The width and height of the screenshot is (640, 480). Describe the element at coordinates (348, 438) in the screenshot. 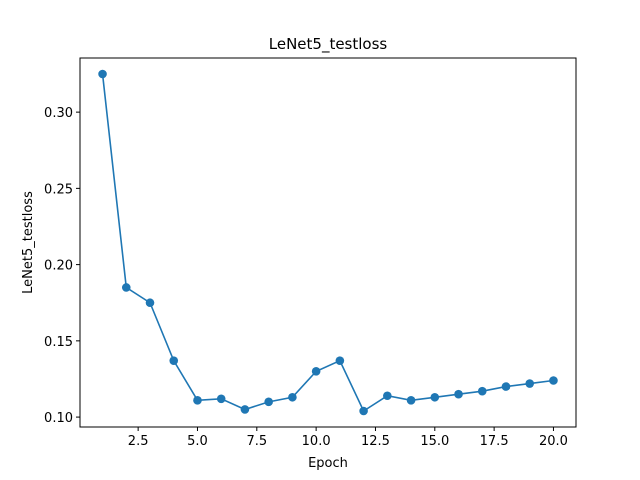

I see `x-axis-ticks: 2.5 5.0 7.5 10.0 12.5 15.0 17.5 20.0` at that location.